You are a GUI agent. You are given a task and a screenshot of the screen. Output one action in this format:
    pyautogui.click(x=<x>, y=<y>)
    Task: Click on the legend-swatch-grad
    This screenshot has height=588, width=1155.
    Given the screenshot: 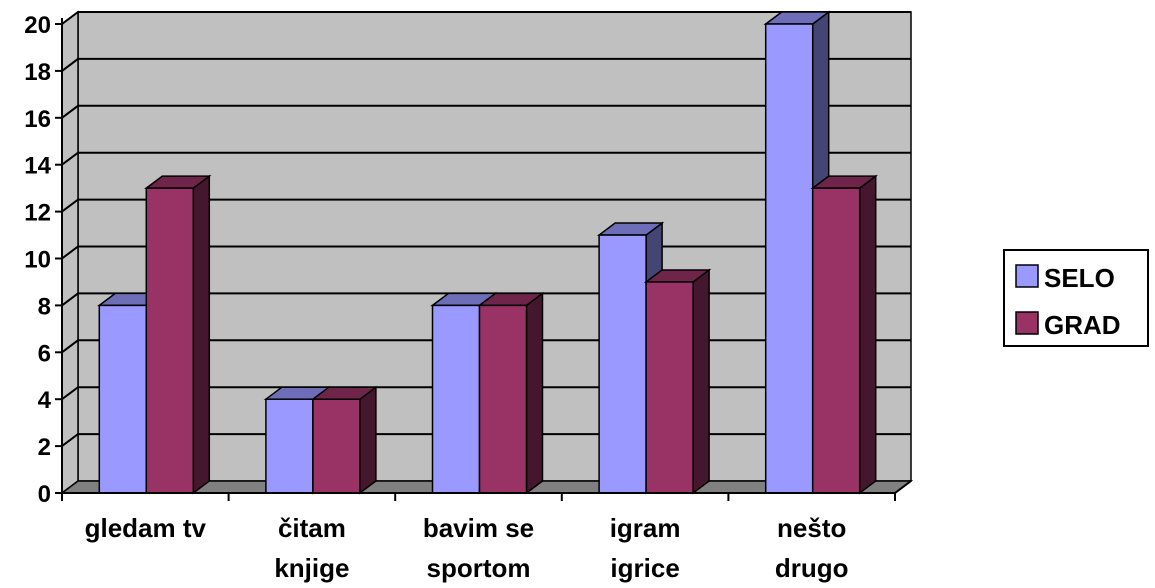 What is the action you would take?
    pyautogui.click(x=1027, y=323)
    